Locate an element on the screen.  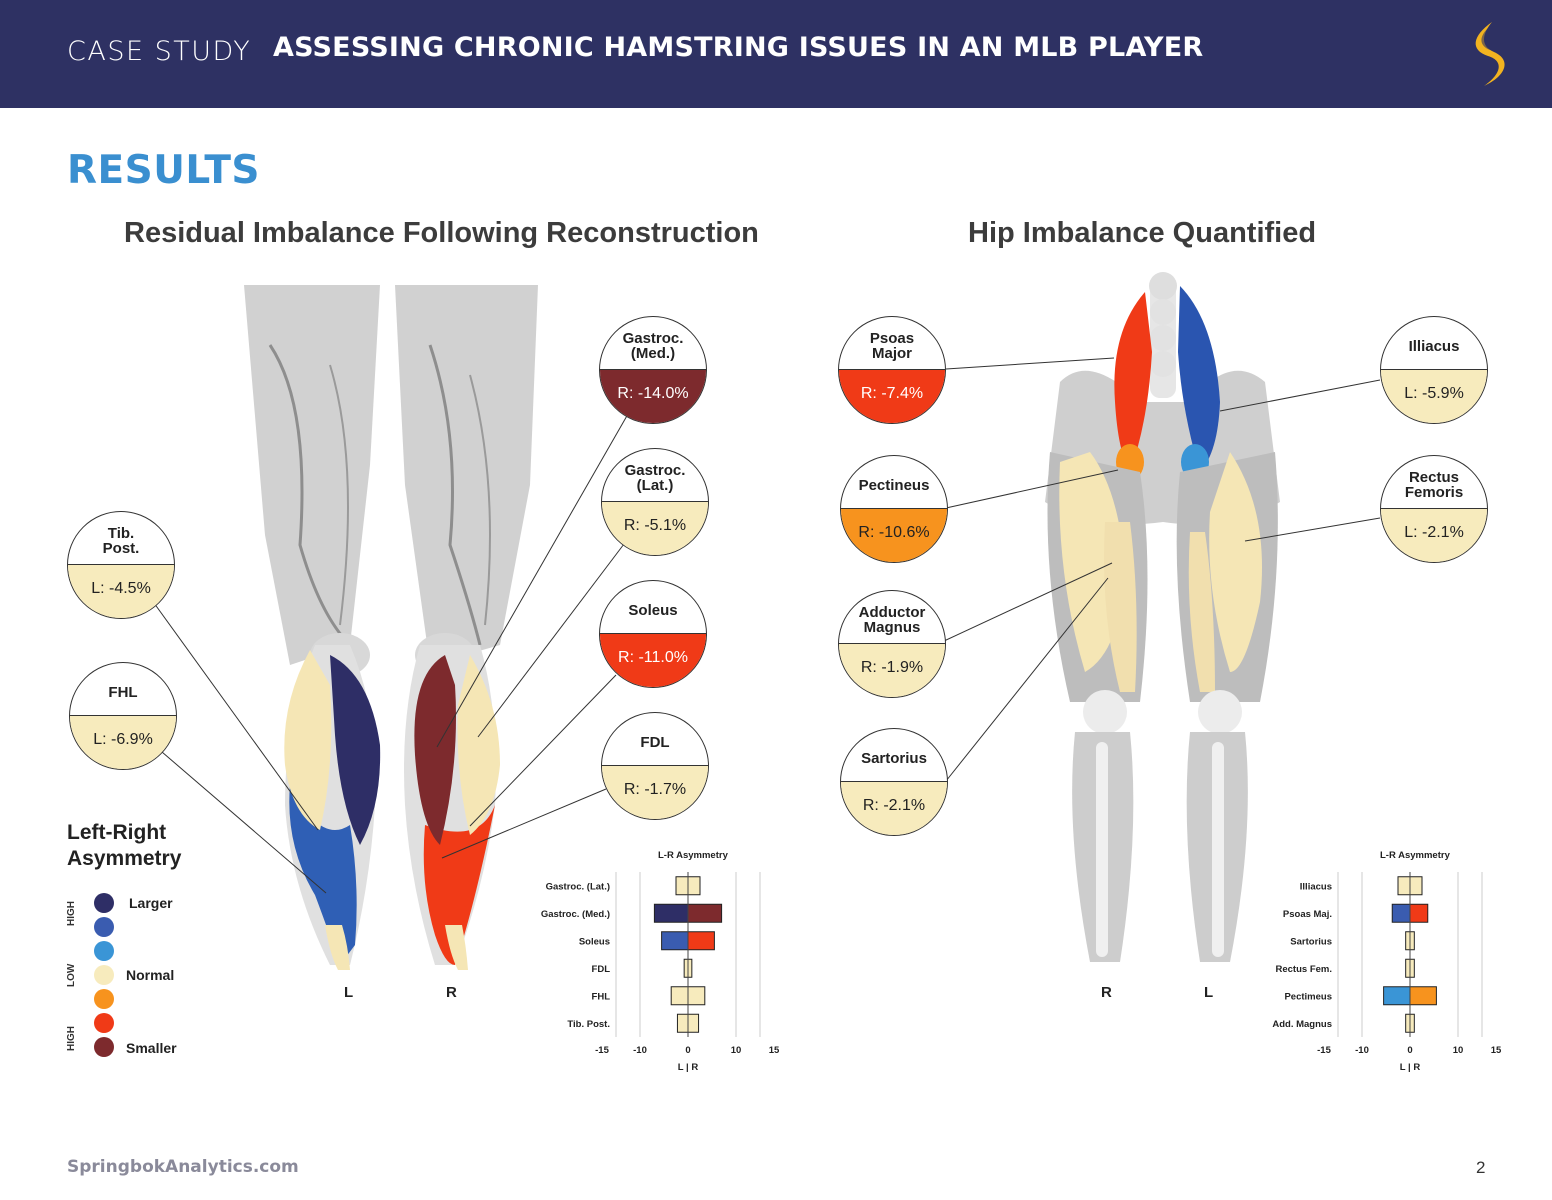
legend-dot-normal is located at coordinates (104, 975).